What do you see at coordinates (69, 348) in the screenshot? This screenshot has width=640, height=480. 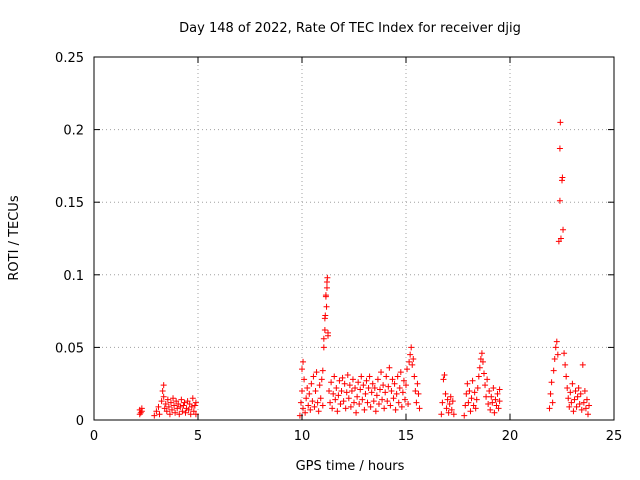 I see `y-tick-label: 0.05` at bounding box center [69, 348].